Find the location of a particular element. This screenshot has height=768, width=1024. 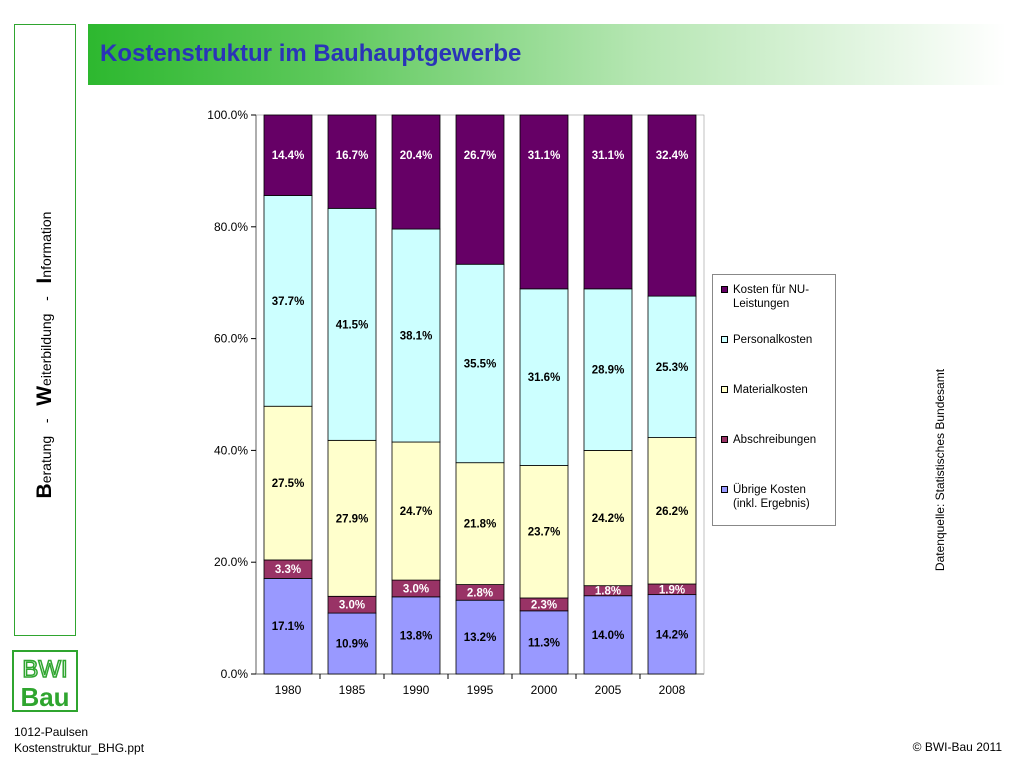

data-label: 25.3% is located at coordinates (672, 368).